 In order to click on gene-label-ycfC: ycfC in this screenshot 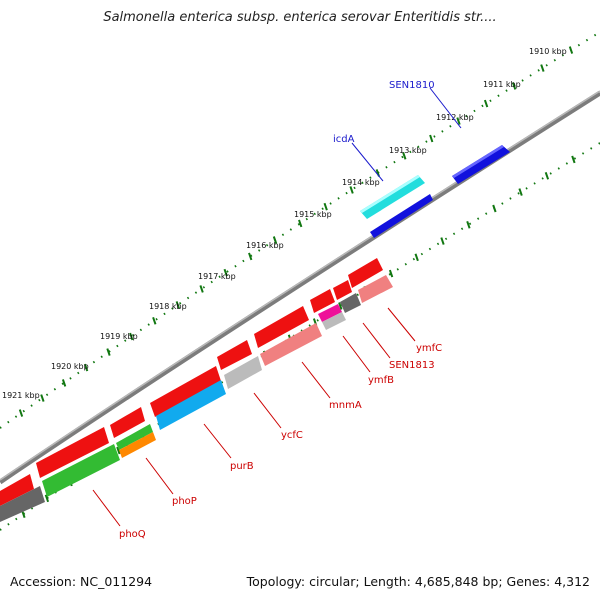, I will do `click(292, 435)`.